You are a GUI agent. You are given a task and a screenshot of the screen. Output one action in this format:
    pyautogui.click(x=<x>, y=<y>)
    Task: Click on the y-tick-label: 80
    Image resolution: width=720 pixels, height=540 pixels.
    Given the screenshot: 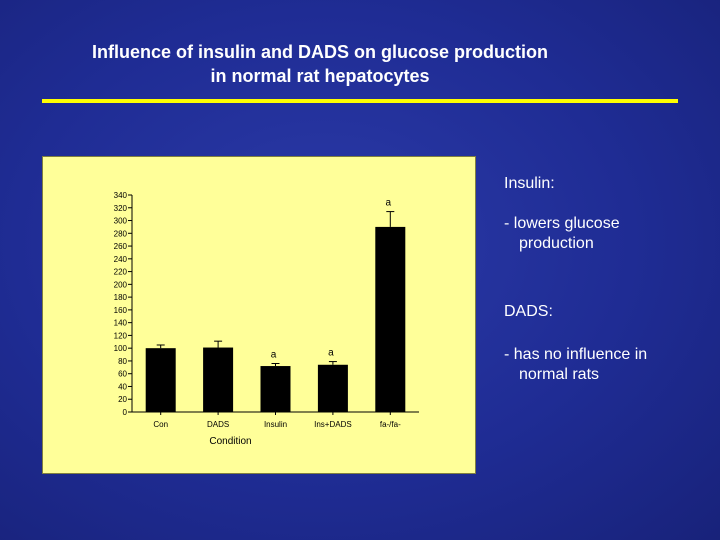 What is the action you would take?
    pyautogui.click(x=122, y=361)
    